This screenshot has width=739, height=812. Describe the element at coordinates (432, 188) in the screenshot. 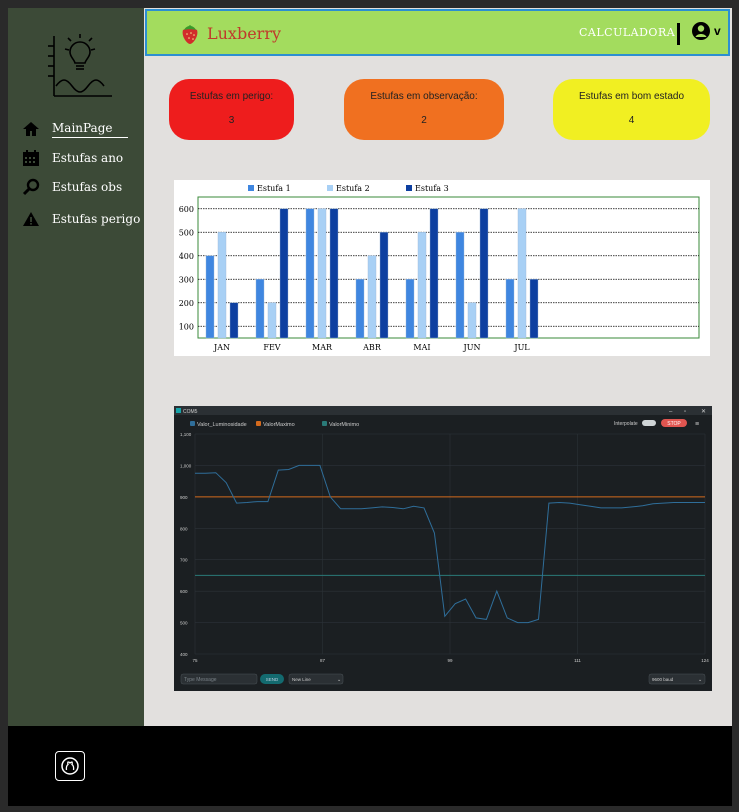

I see `legend-label: Estufa 3` at that location.